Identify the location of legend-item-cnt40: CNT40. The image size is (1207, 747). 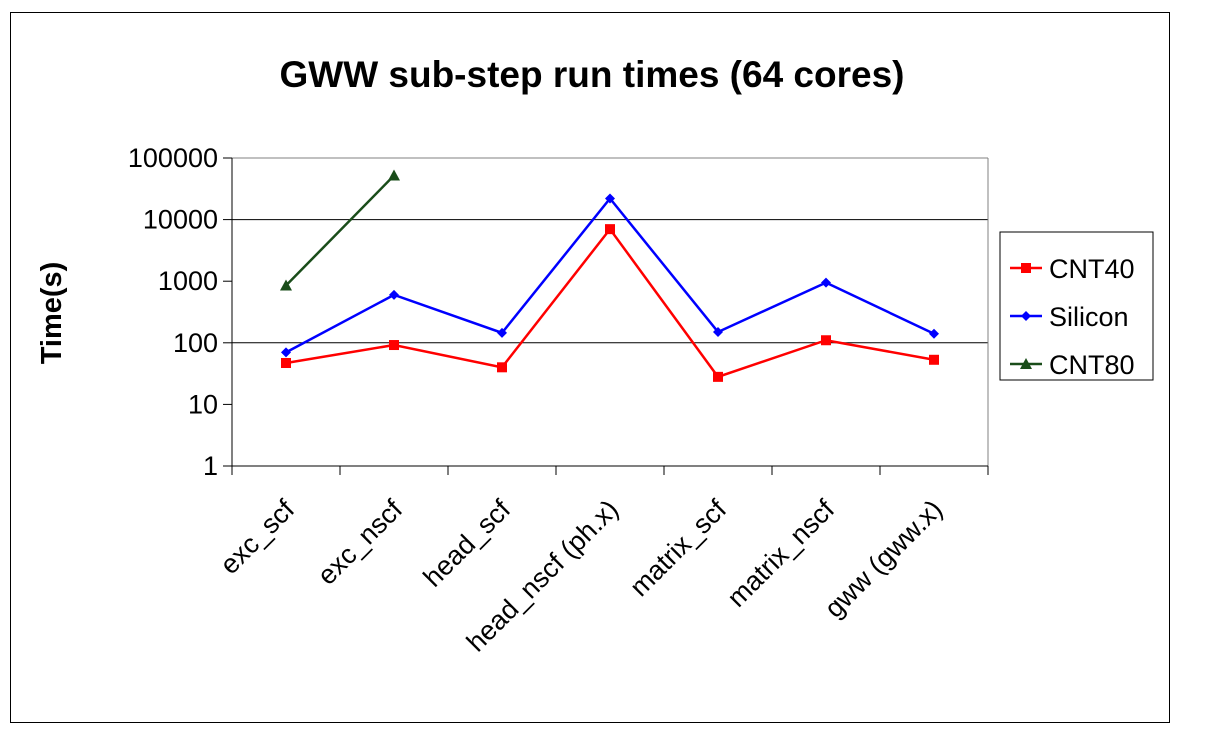
(1072, 269).